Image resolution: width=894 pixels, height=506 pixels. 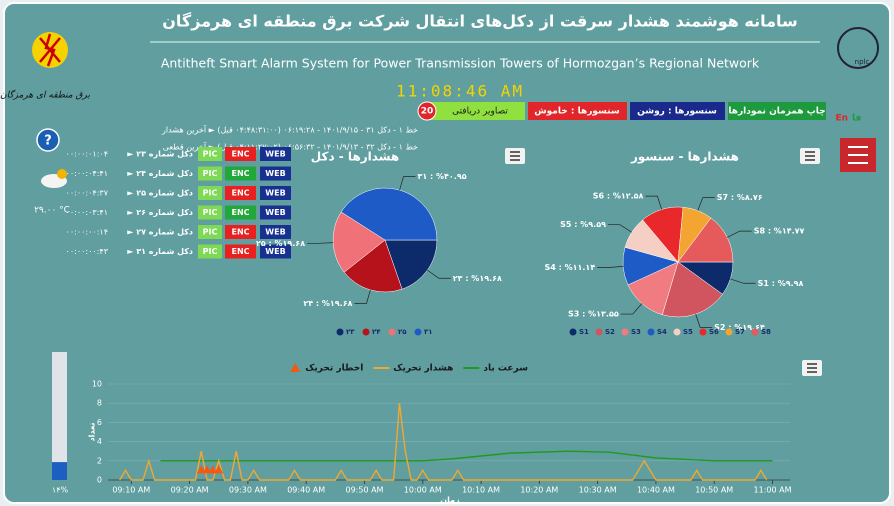 What do you see at coordinates (610, 332) in the screenshot?
I see `legend-label: S2` at bounding box center [610, 332].